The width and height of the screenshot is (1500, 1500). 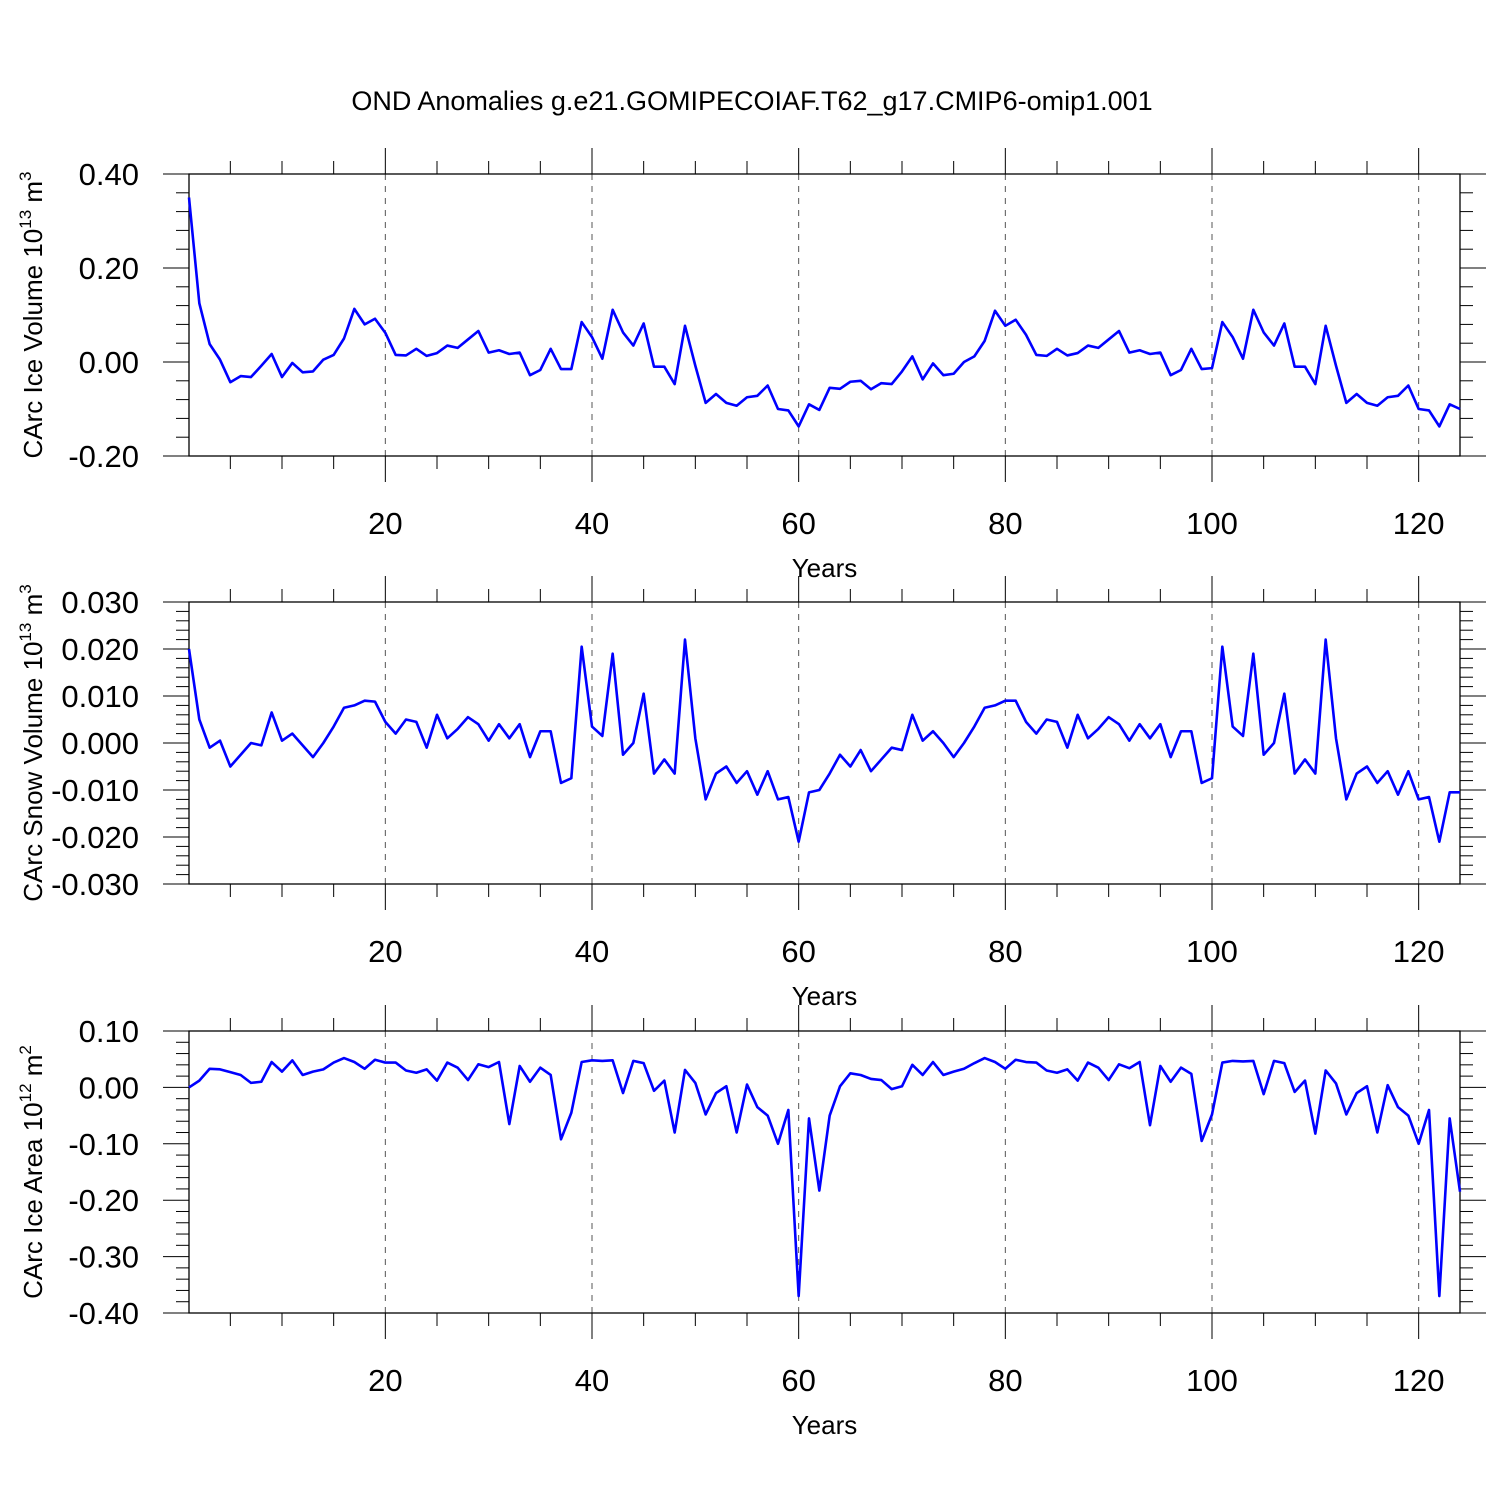 I want to click on y-tick-label: -0.30, so click(x=103, y=1257).